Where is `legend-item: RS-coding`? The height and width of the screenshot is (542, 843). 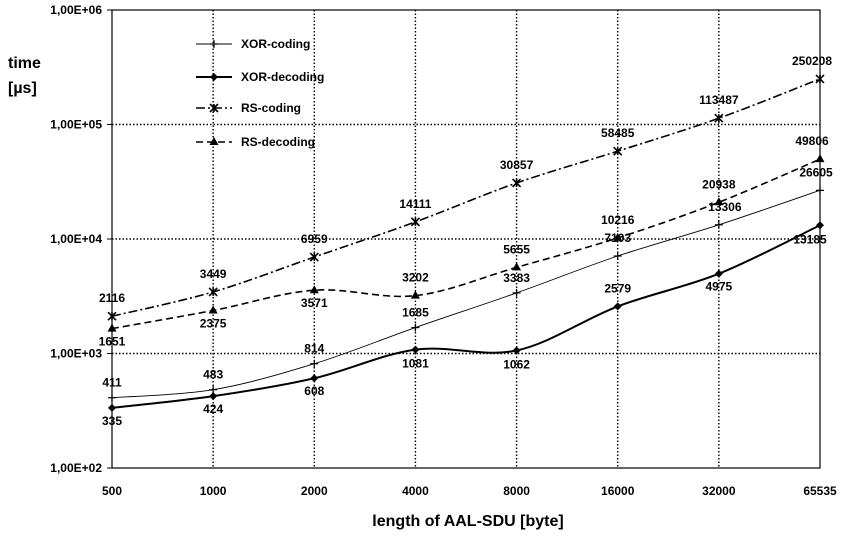
legend-item: RS-coding is located at coordinates (248, 108).